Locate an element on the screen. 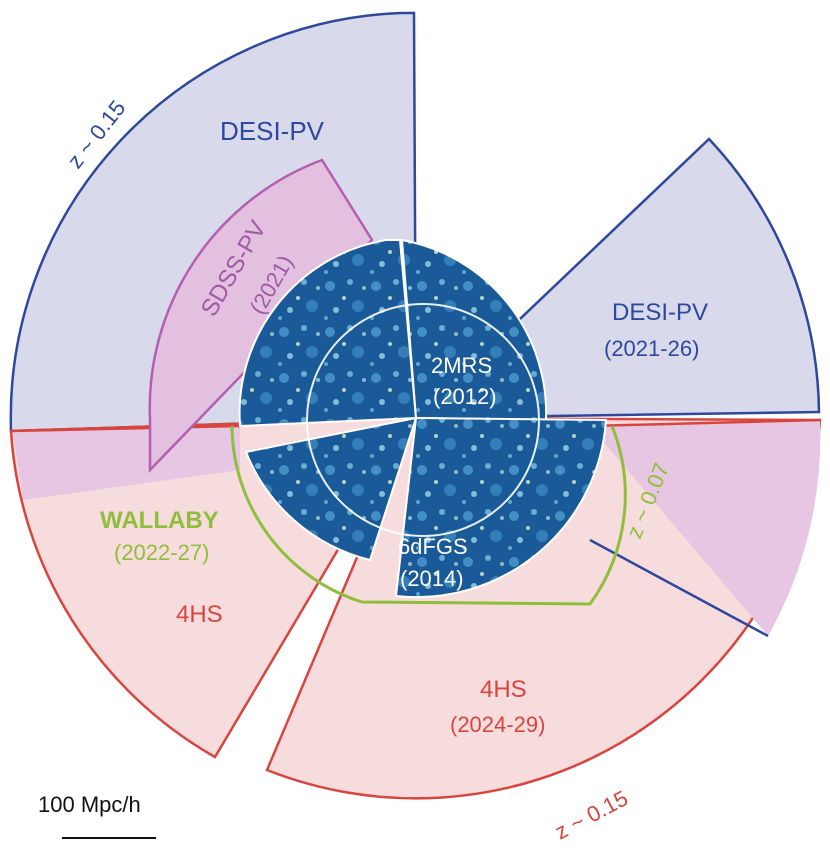 The image size is (830, 857). fourhs-left-top-edge is located at coordinates (125, 428).